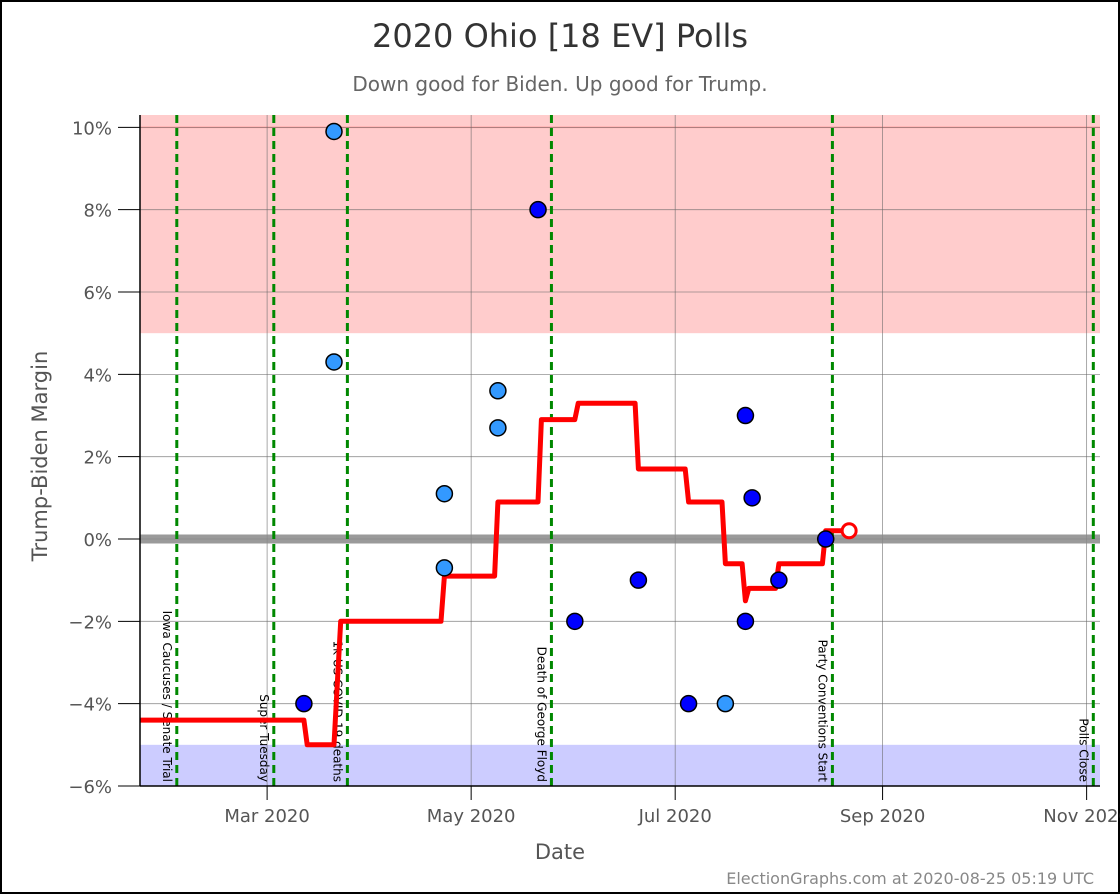 Image resolution: width=1120 pixels, height=894 pixels. I want to click on y-tick-label: 4%, so click(97, 375).